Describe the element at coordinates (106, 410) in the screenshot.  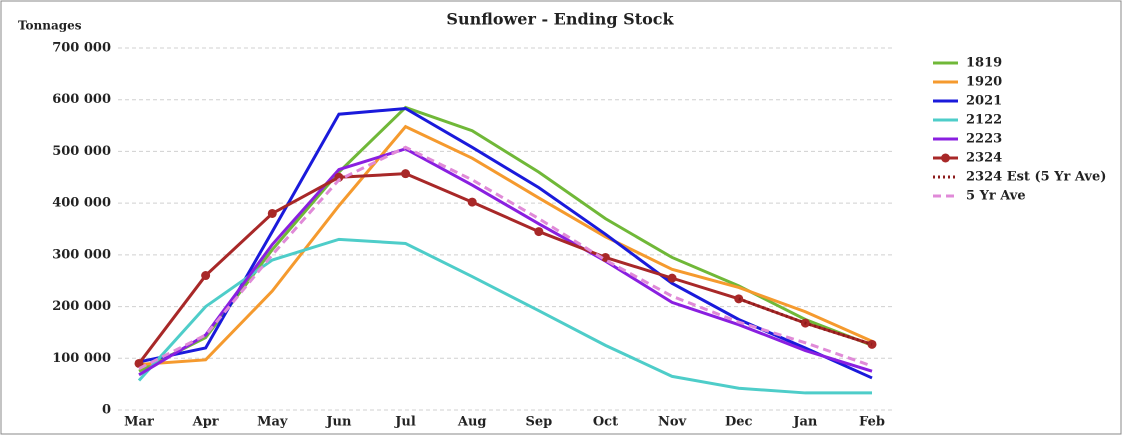
I see `y-tick-label: 0` at that location.